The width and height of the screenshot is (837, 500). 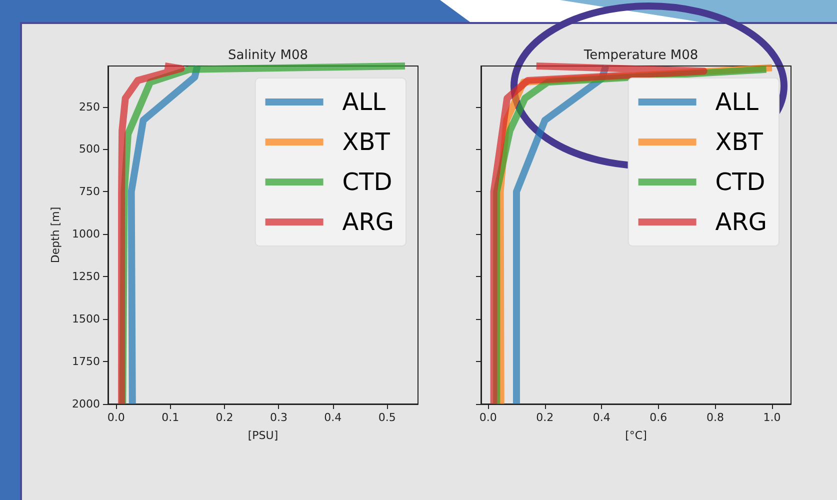 What do you see at coordinates (55, 235) in the screenshot?
I see `y-axis-title: Depth [m]` at bounding box center [55, 235].